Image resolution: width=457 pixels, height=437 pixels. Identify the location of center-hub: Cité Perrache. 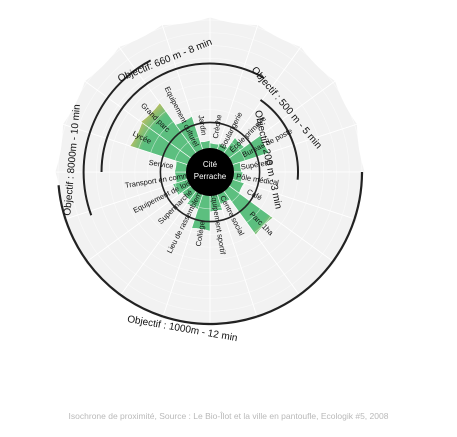
(210, 172).